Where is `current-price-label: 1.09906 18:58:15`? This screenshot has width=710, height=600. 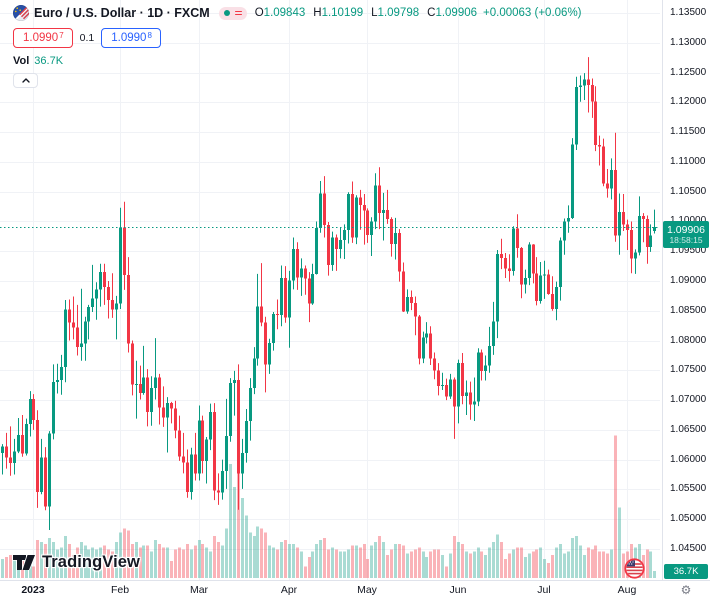
current-price-label: 1.09906 18:58:15 is located at coordinates (686, 234).